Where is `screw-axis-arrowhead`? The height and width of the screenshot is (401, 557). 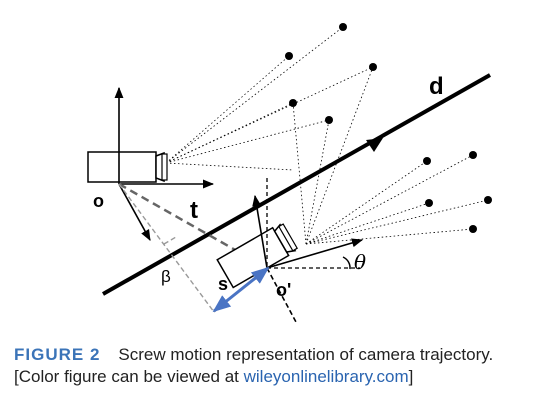
screw-axis-arrowhead is located at coordinates (374, 145).